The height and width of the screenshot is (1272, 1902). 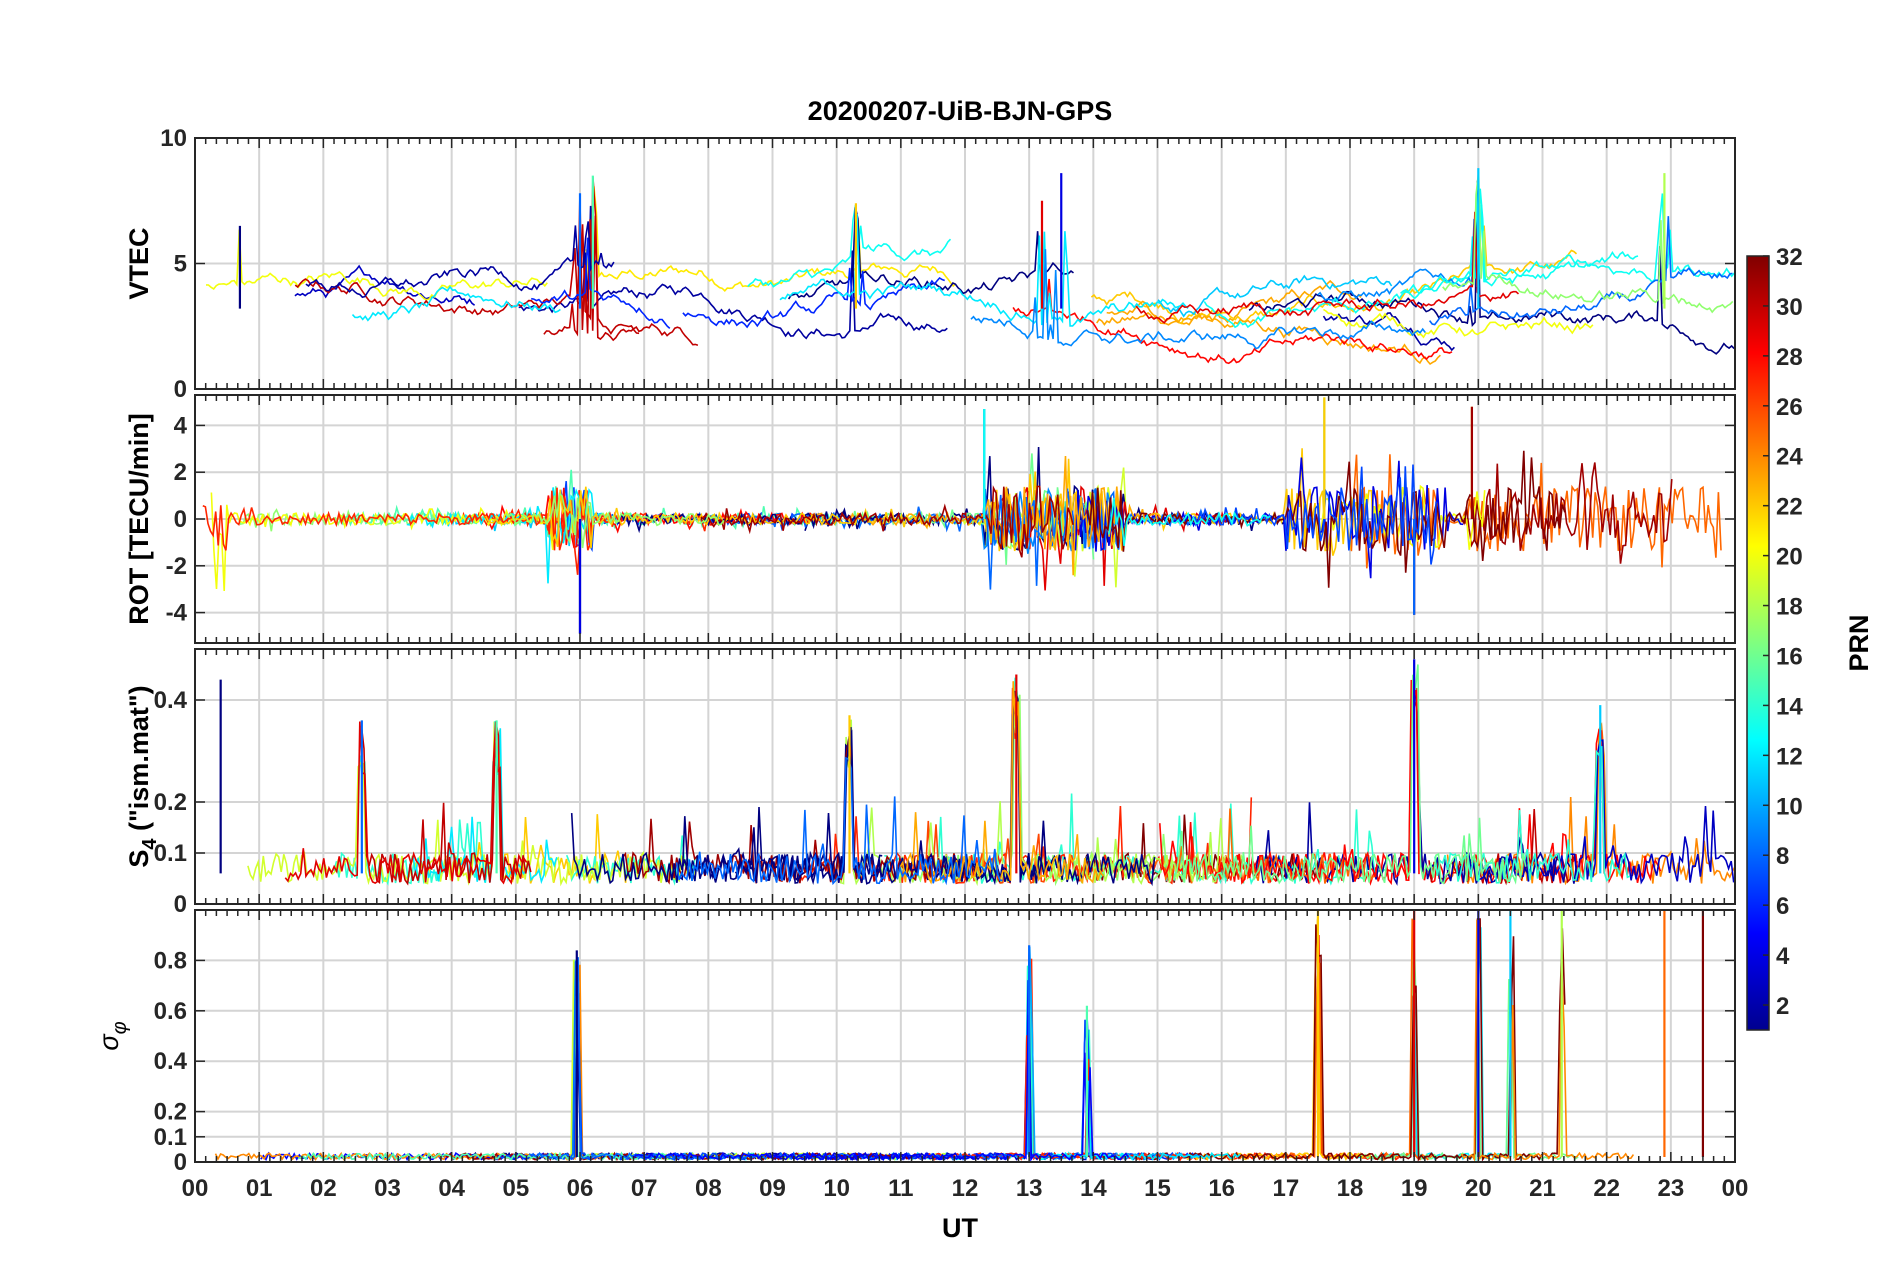 I want to click on y-axis-label-rest: ("ism.mat"), so click(x=139, y=761).